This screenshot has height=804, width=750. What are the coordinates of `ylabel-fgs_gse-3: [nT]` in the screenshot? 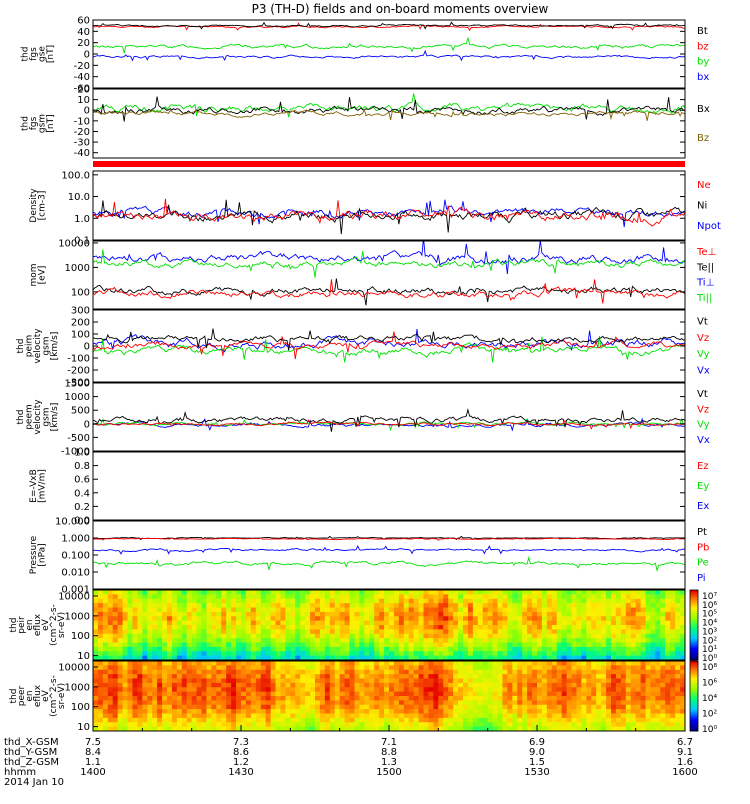 It's located at (51, 54).